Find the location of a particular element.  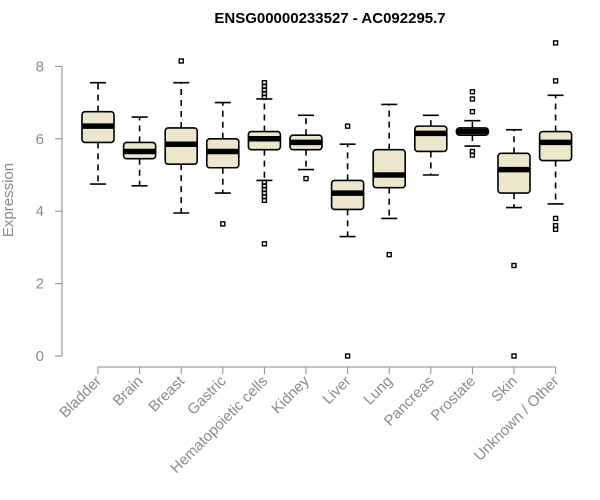

box-bladder is located at coordinates (98, 133).